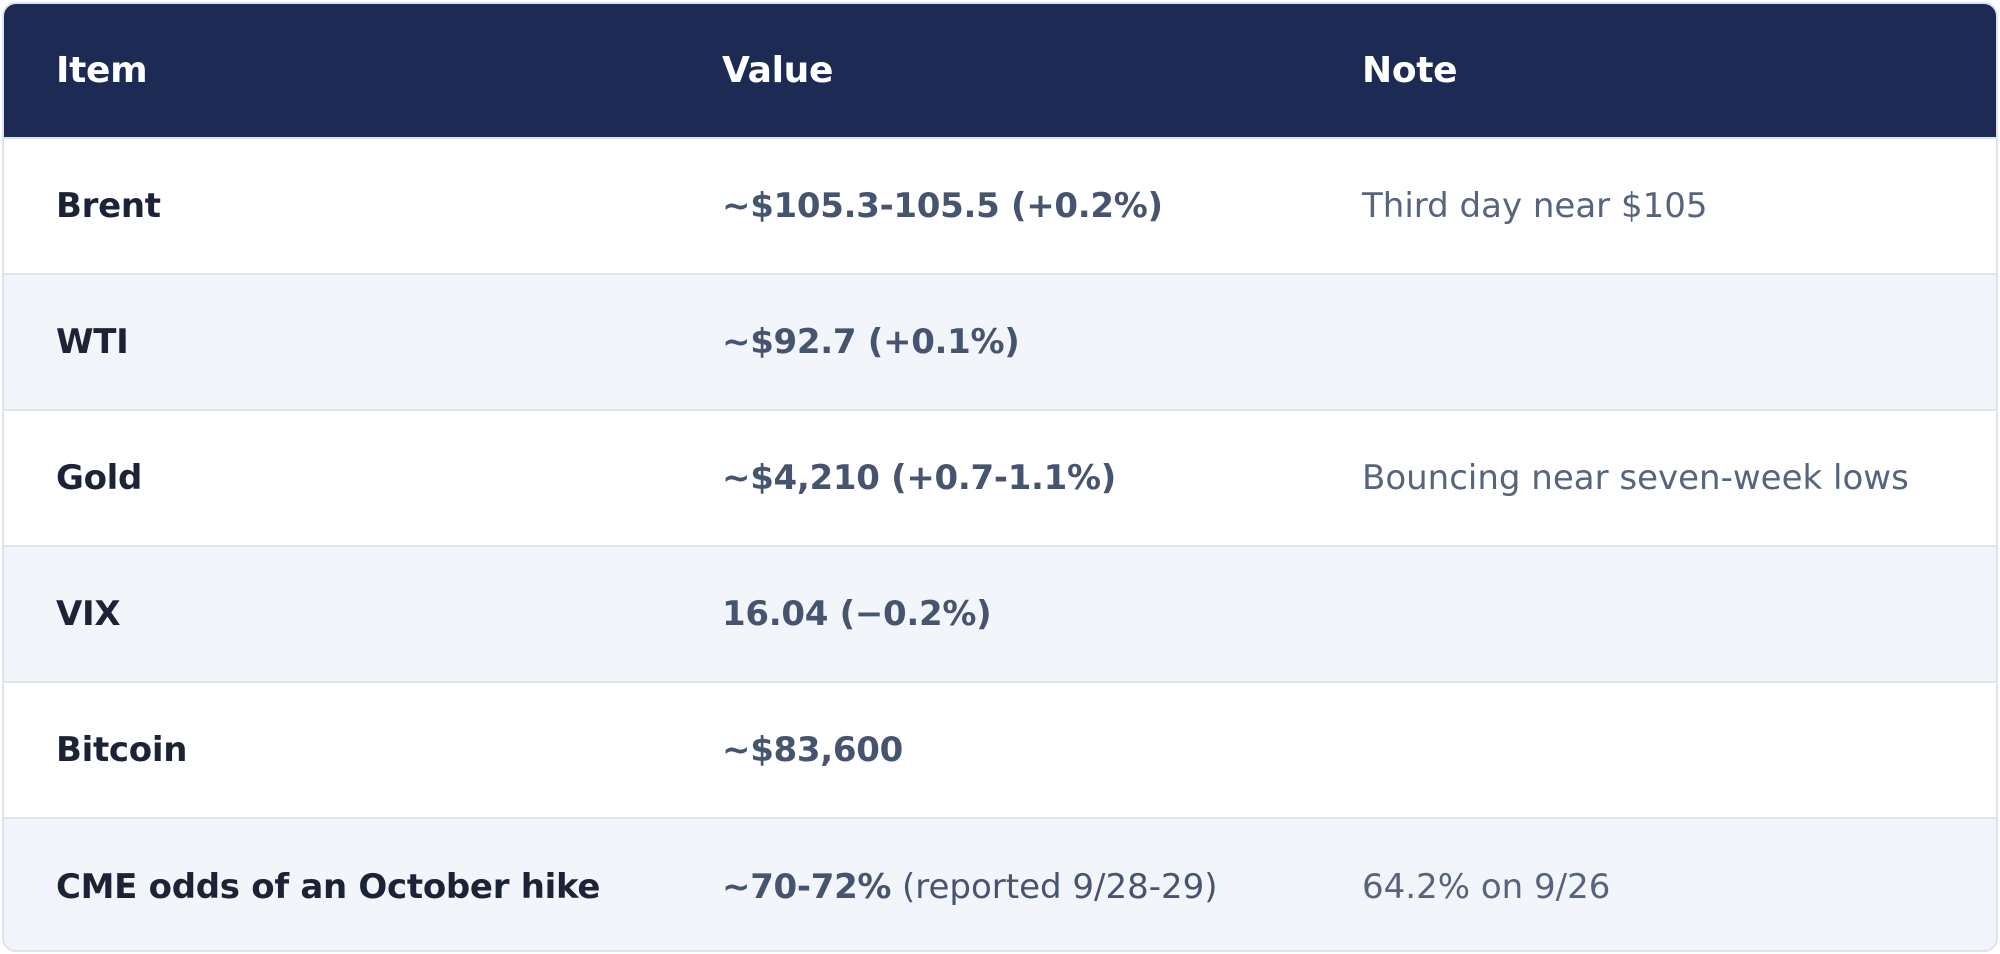  I want to click on value-text: 16.04 (−0.2%), so click(857, 614).